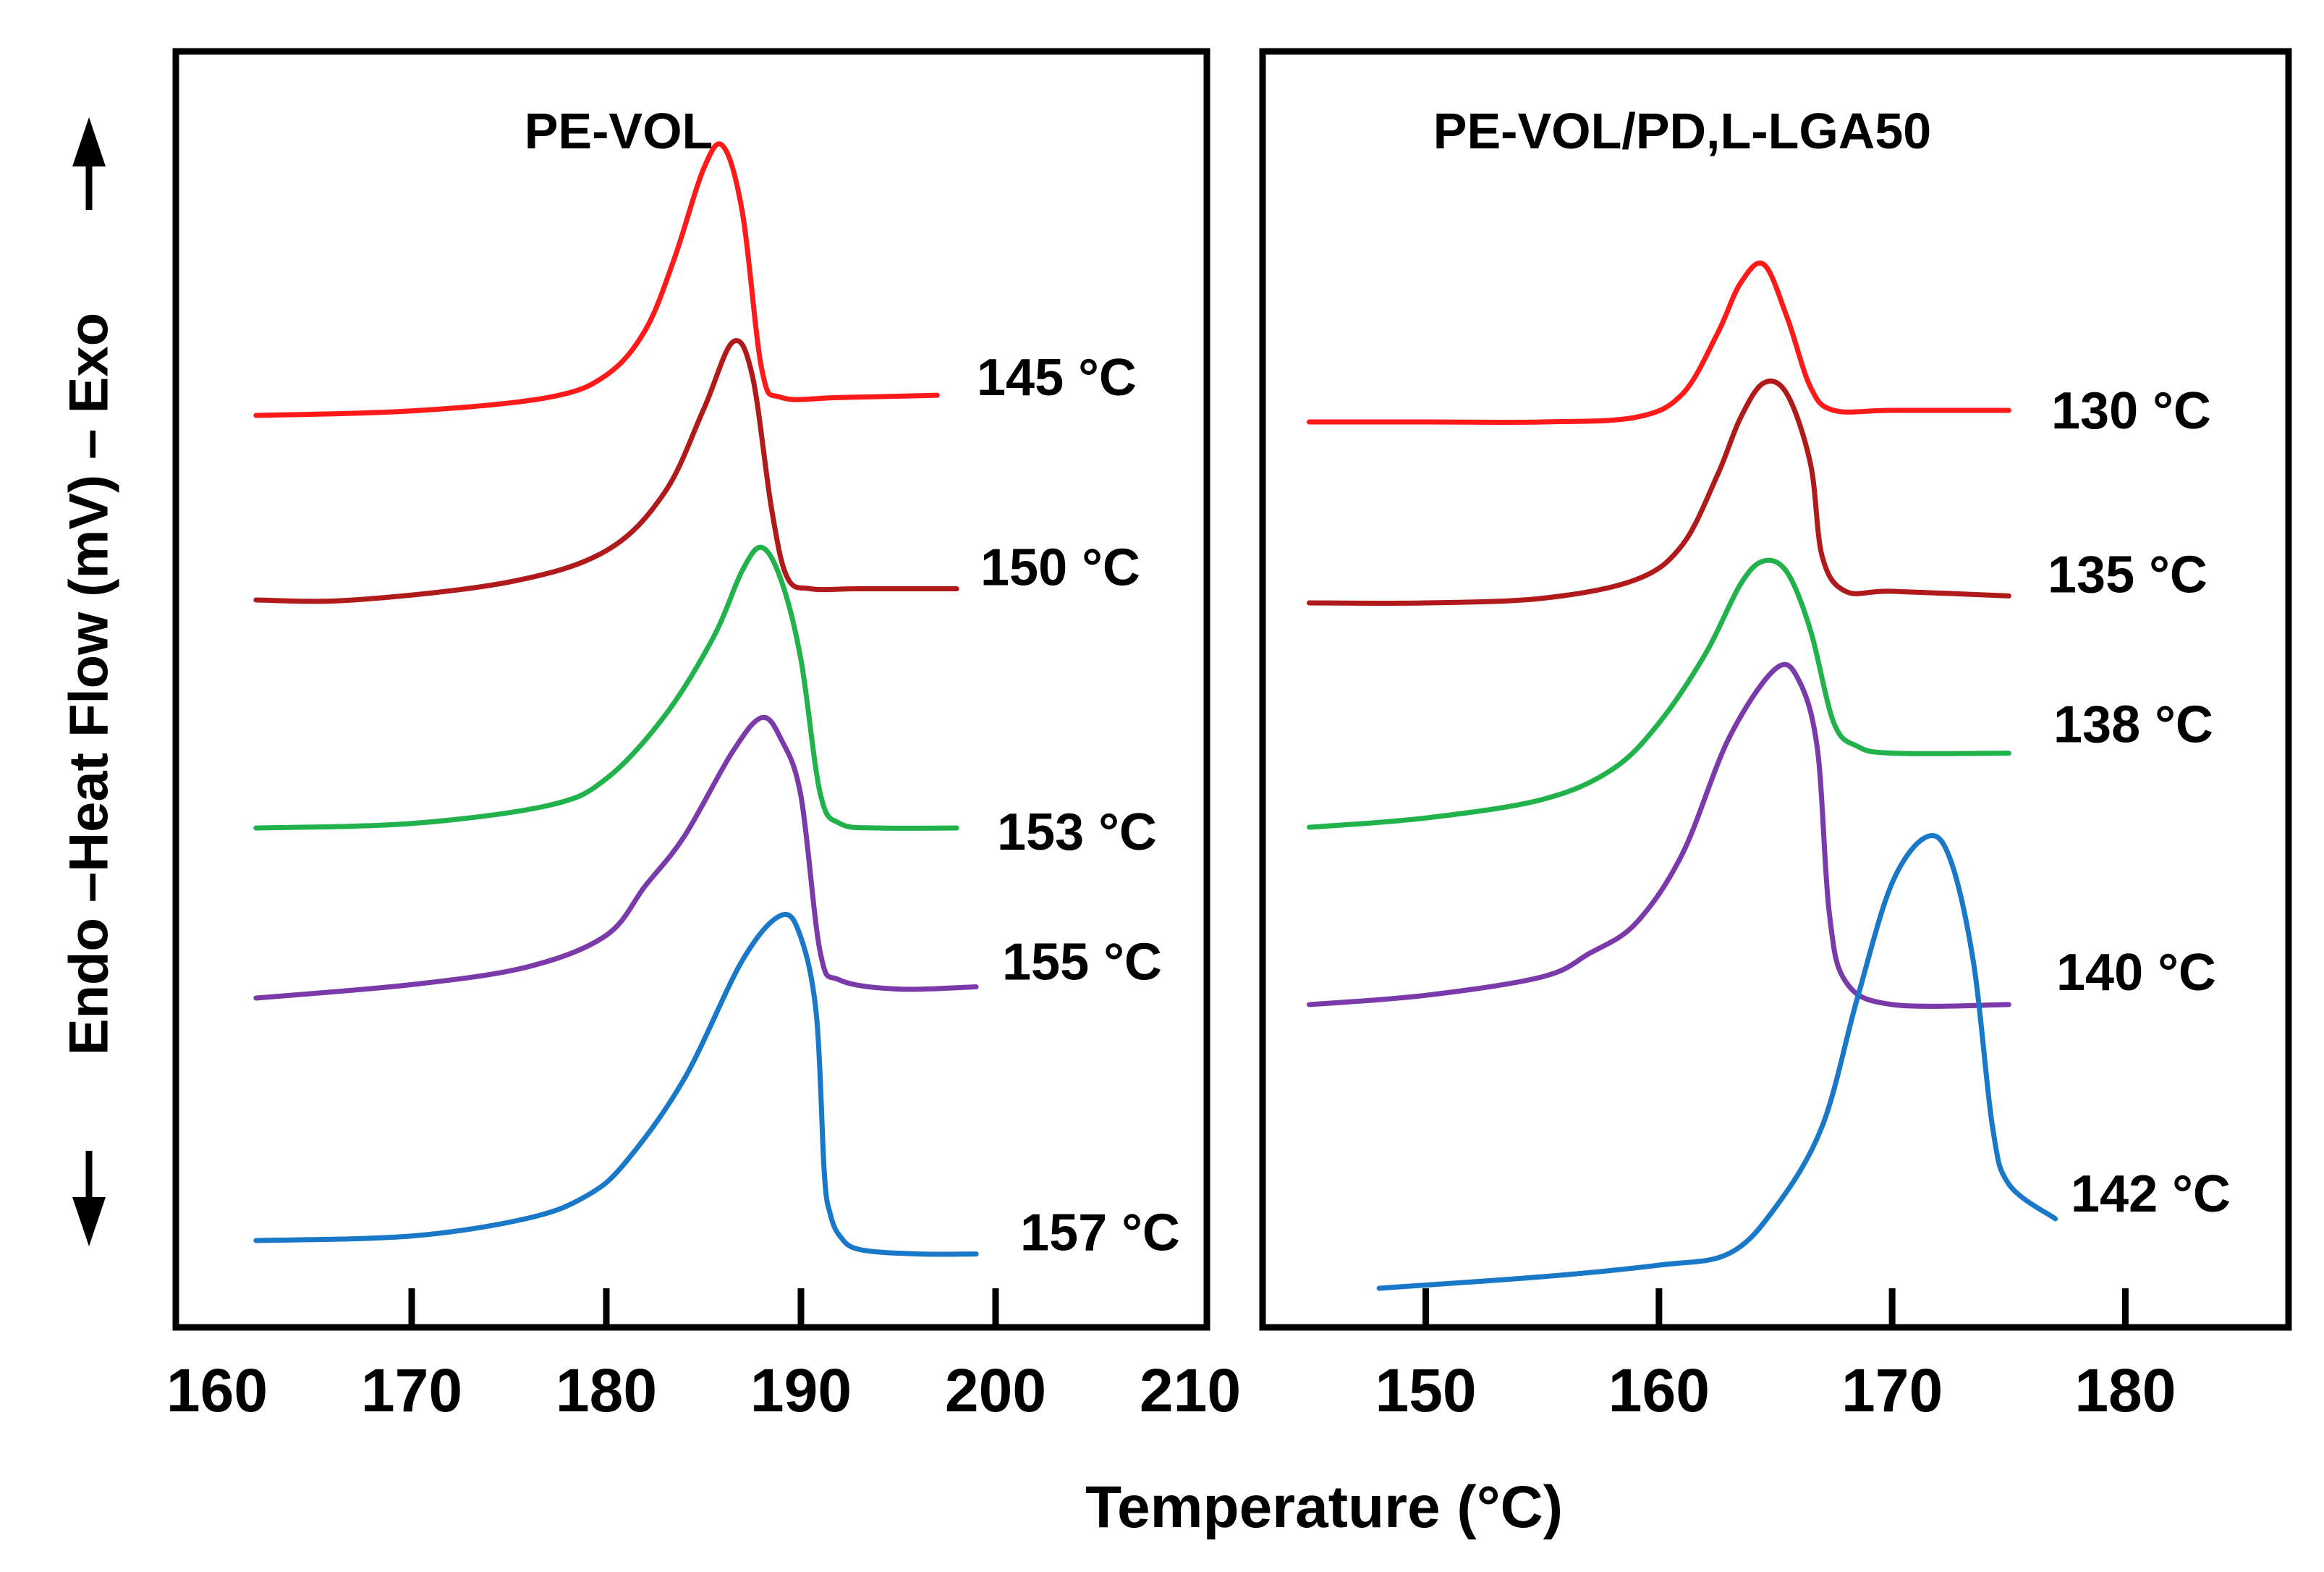  Describe the element at coordinates (1775, 1356) in the screenshot. I see `panel-right-x-ticks: 150 160 170 180` at that location.